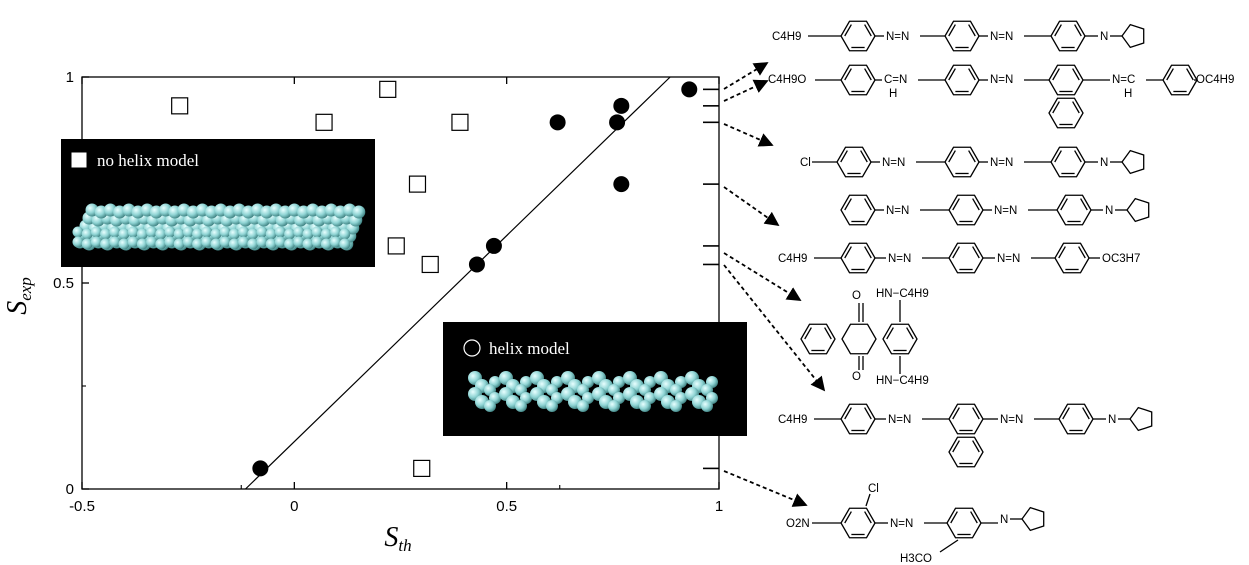  Describe the element at coordinates (949, 546) in the screenshot. I see `bond-line` at that location.